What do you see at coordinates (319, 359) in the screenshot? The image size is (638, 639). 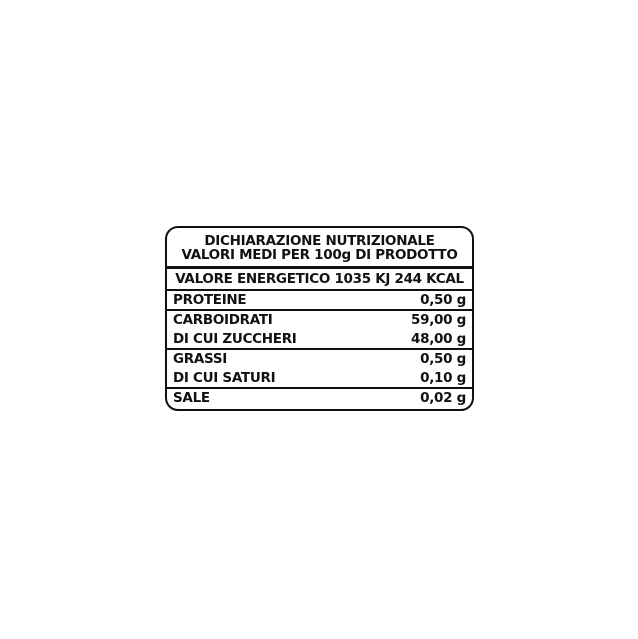 I see `nutrient-row: GRASSI 0,50 g` at bounding box center [319, 359].